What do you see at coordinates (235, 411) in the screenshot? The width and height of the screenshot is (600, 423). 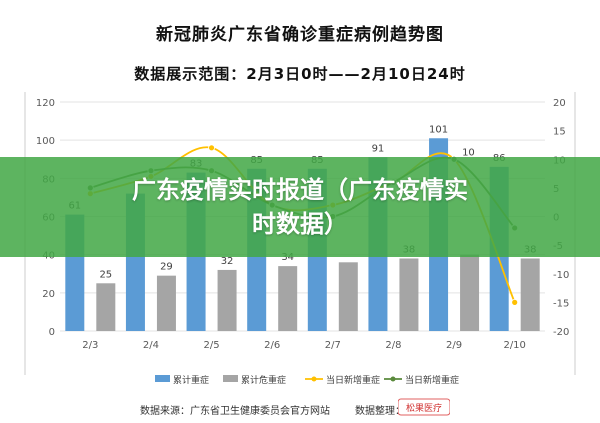 I see `data-source: 数据来源：广东省卫生健康委员会官方网站` at bounding box center [235, 411].